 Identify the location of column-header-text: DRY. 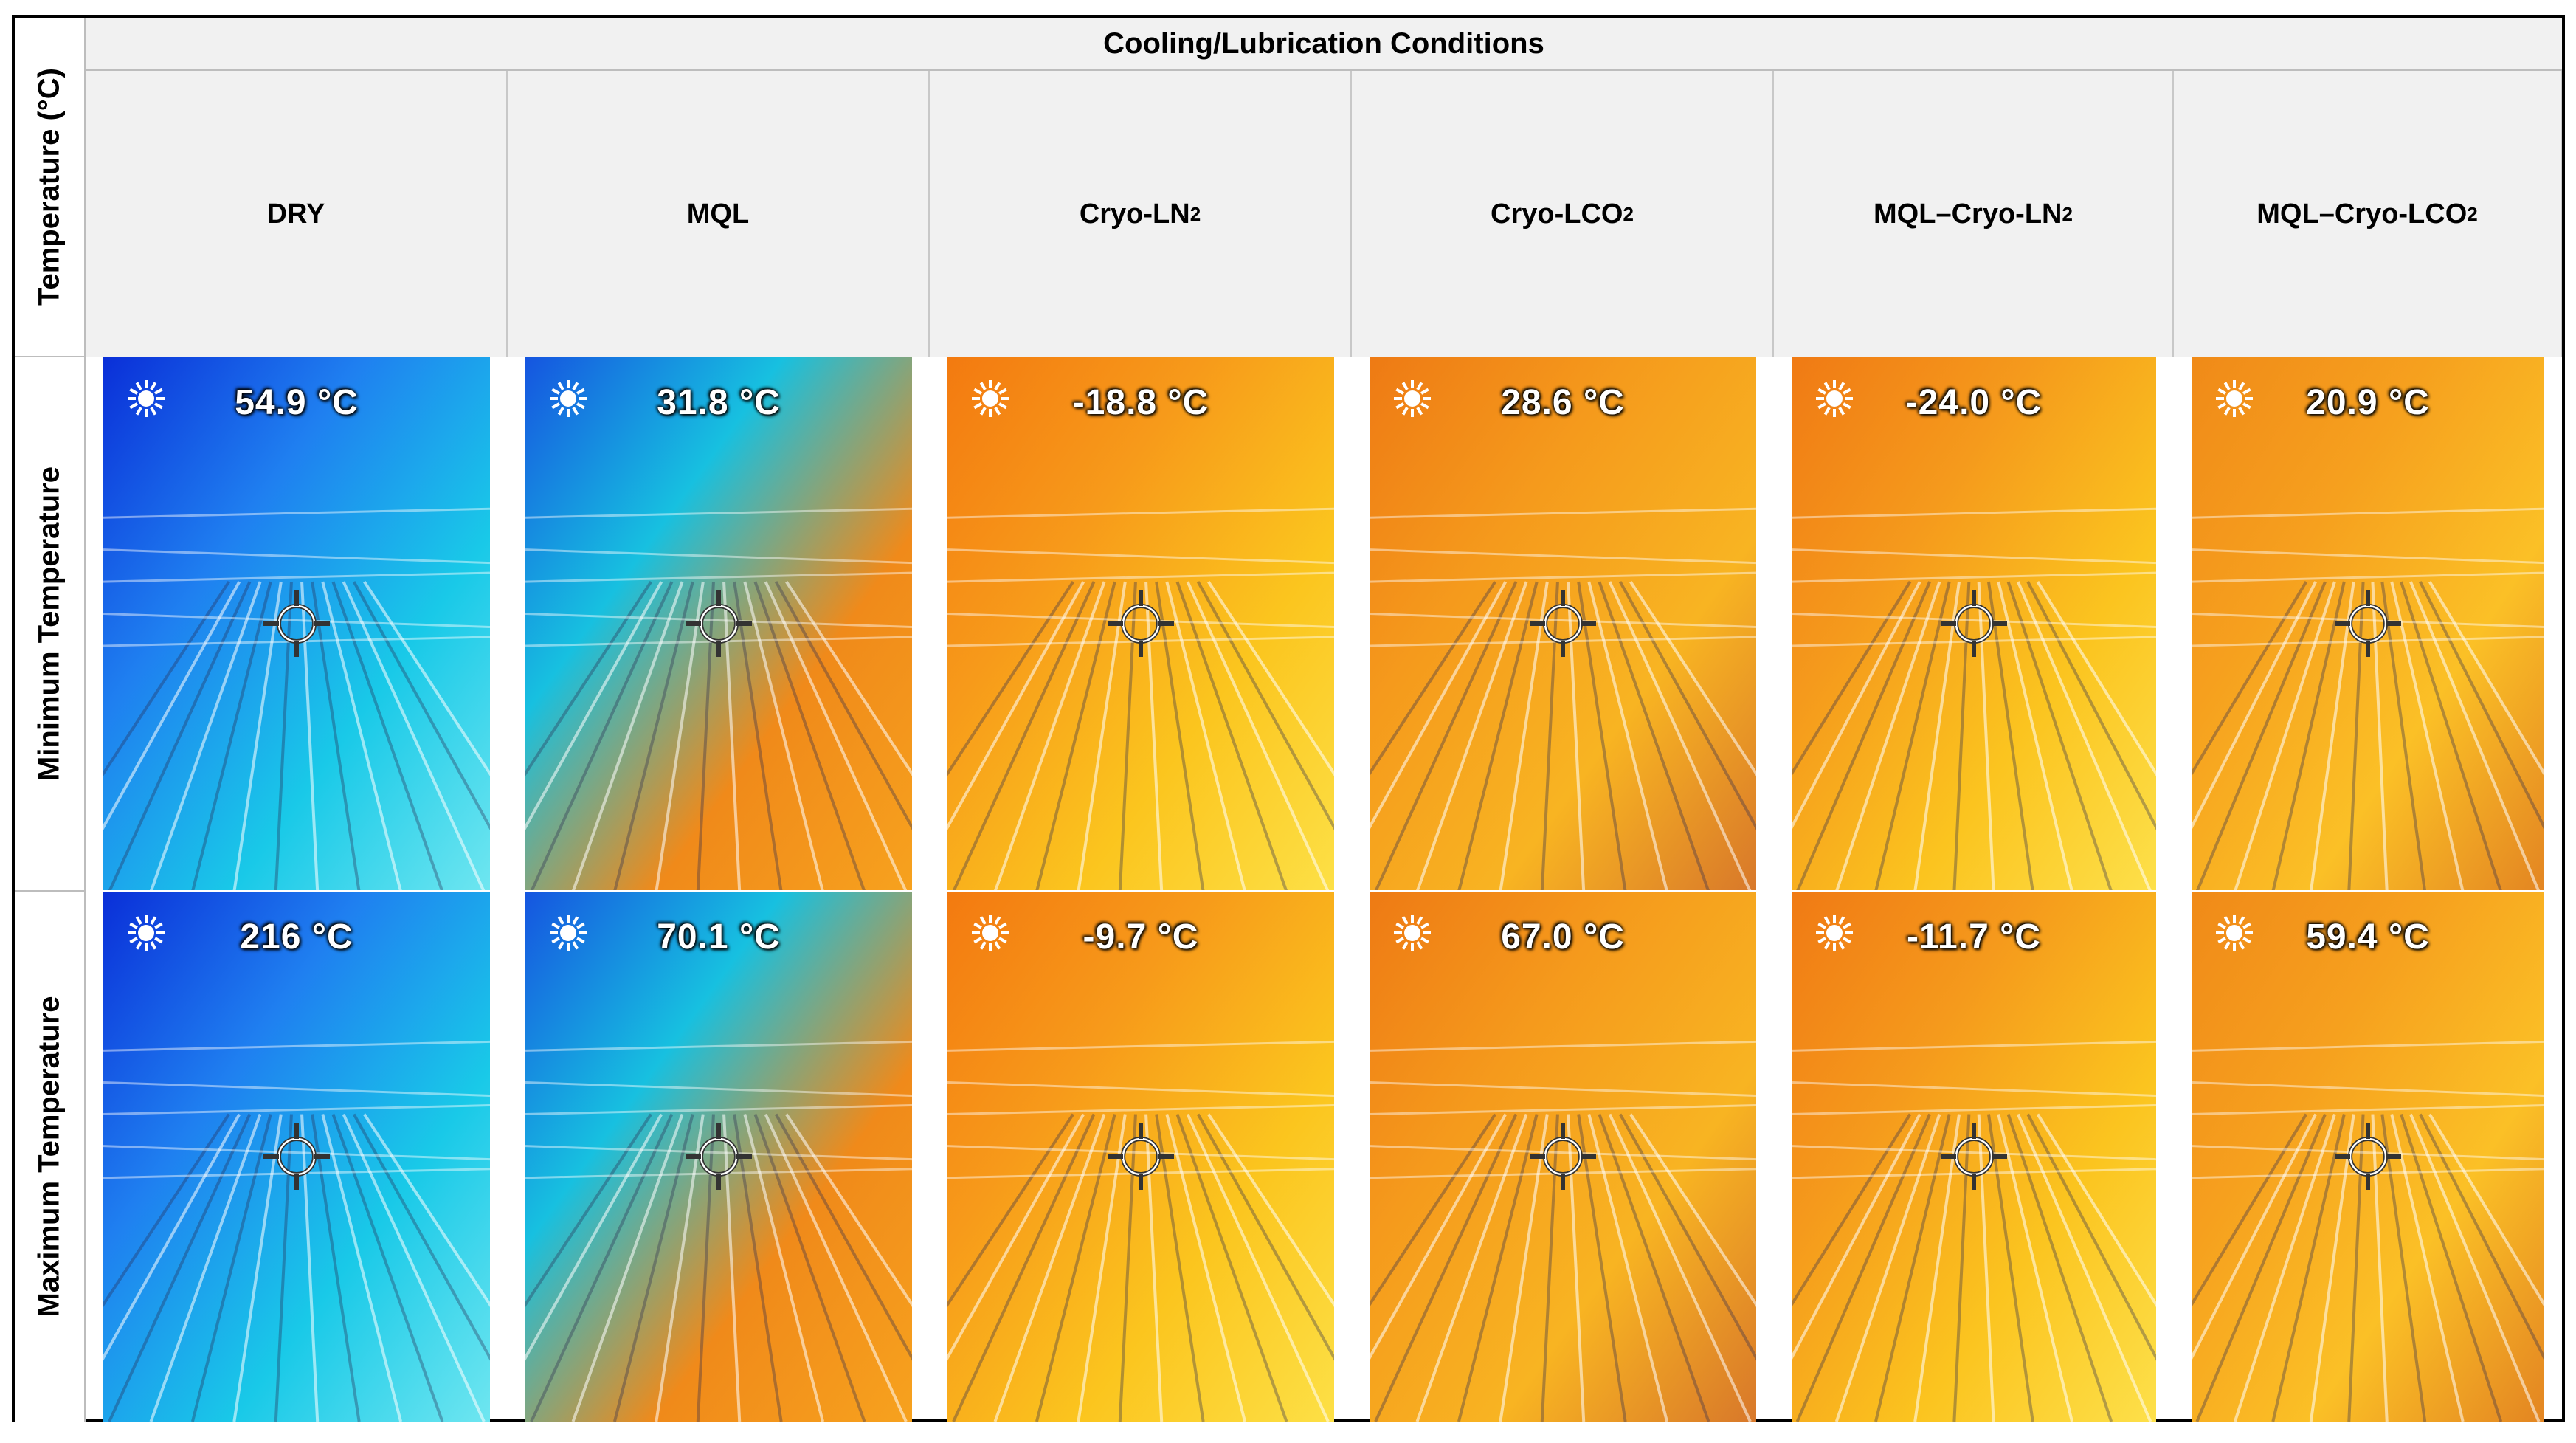
(295, 214).